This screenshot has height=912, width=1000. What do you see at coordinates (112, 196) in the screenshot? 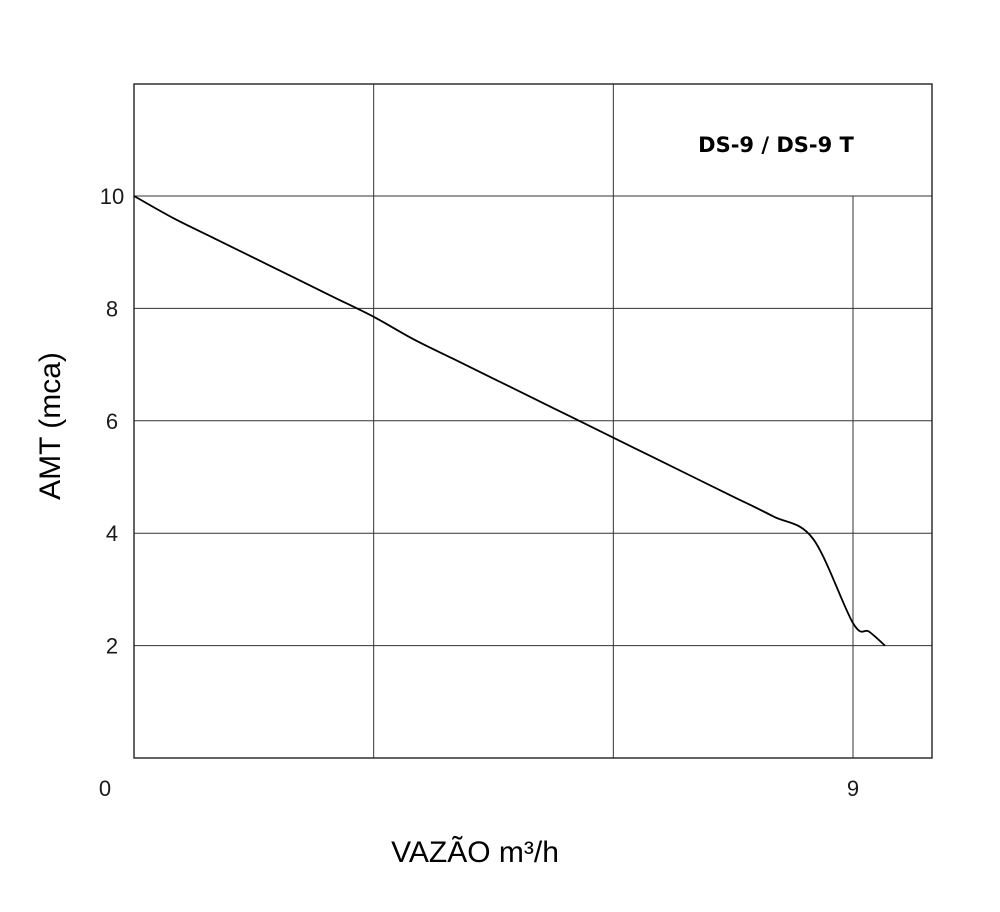
I see `y-tick-label: 10` at bounding box center [112, 196].